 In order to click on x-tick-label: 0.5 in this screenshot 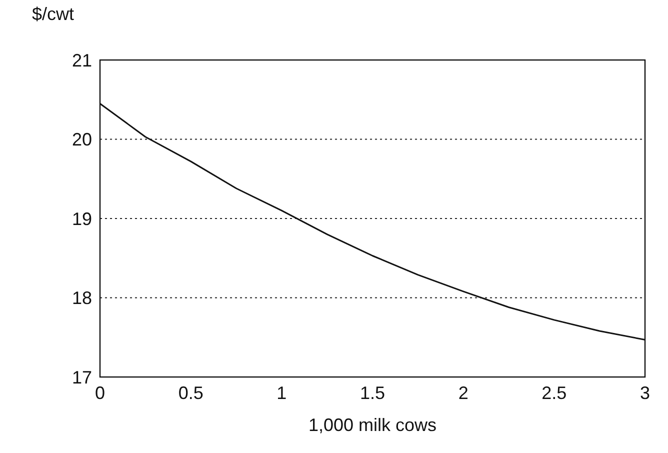, I will do `click(191, 393)`.